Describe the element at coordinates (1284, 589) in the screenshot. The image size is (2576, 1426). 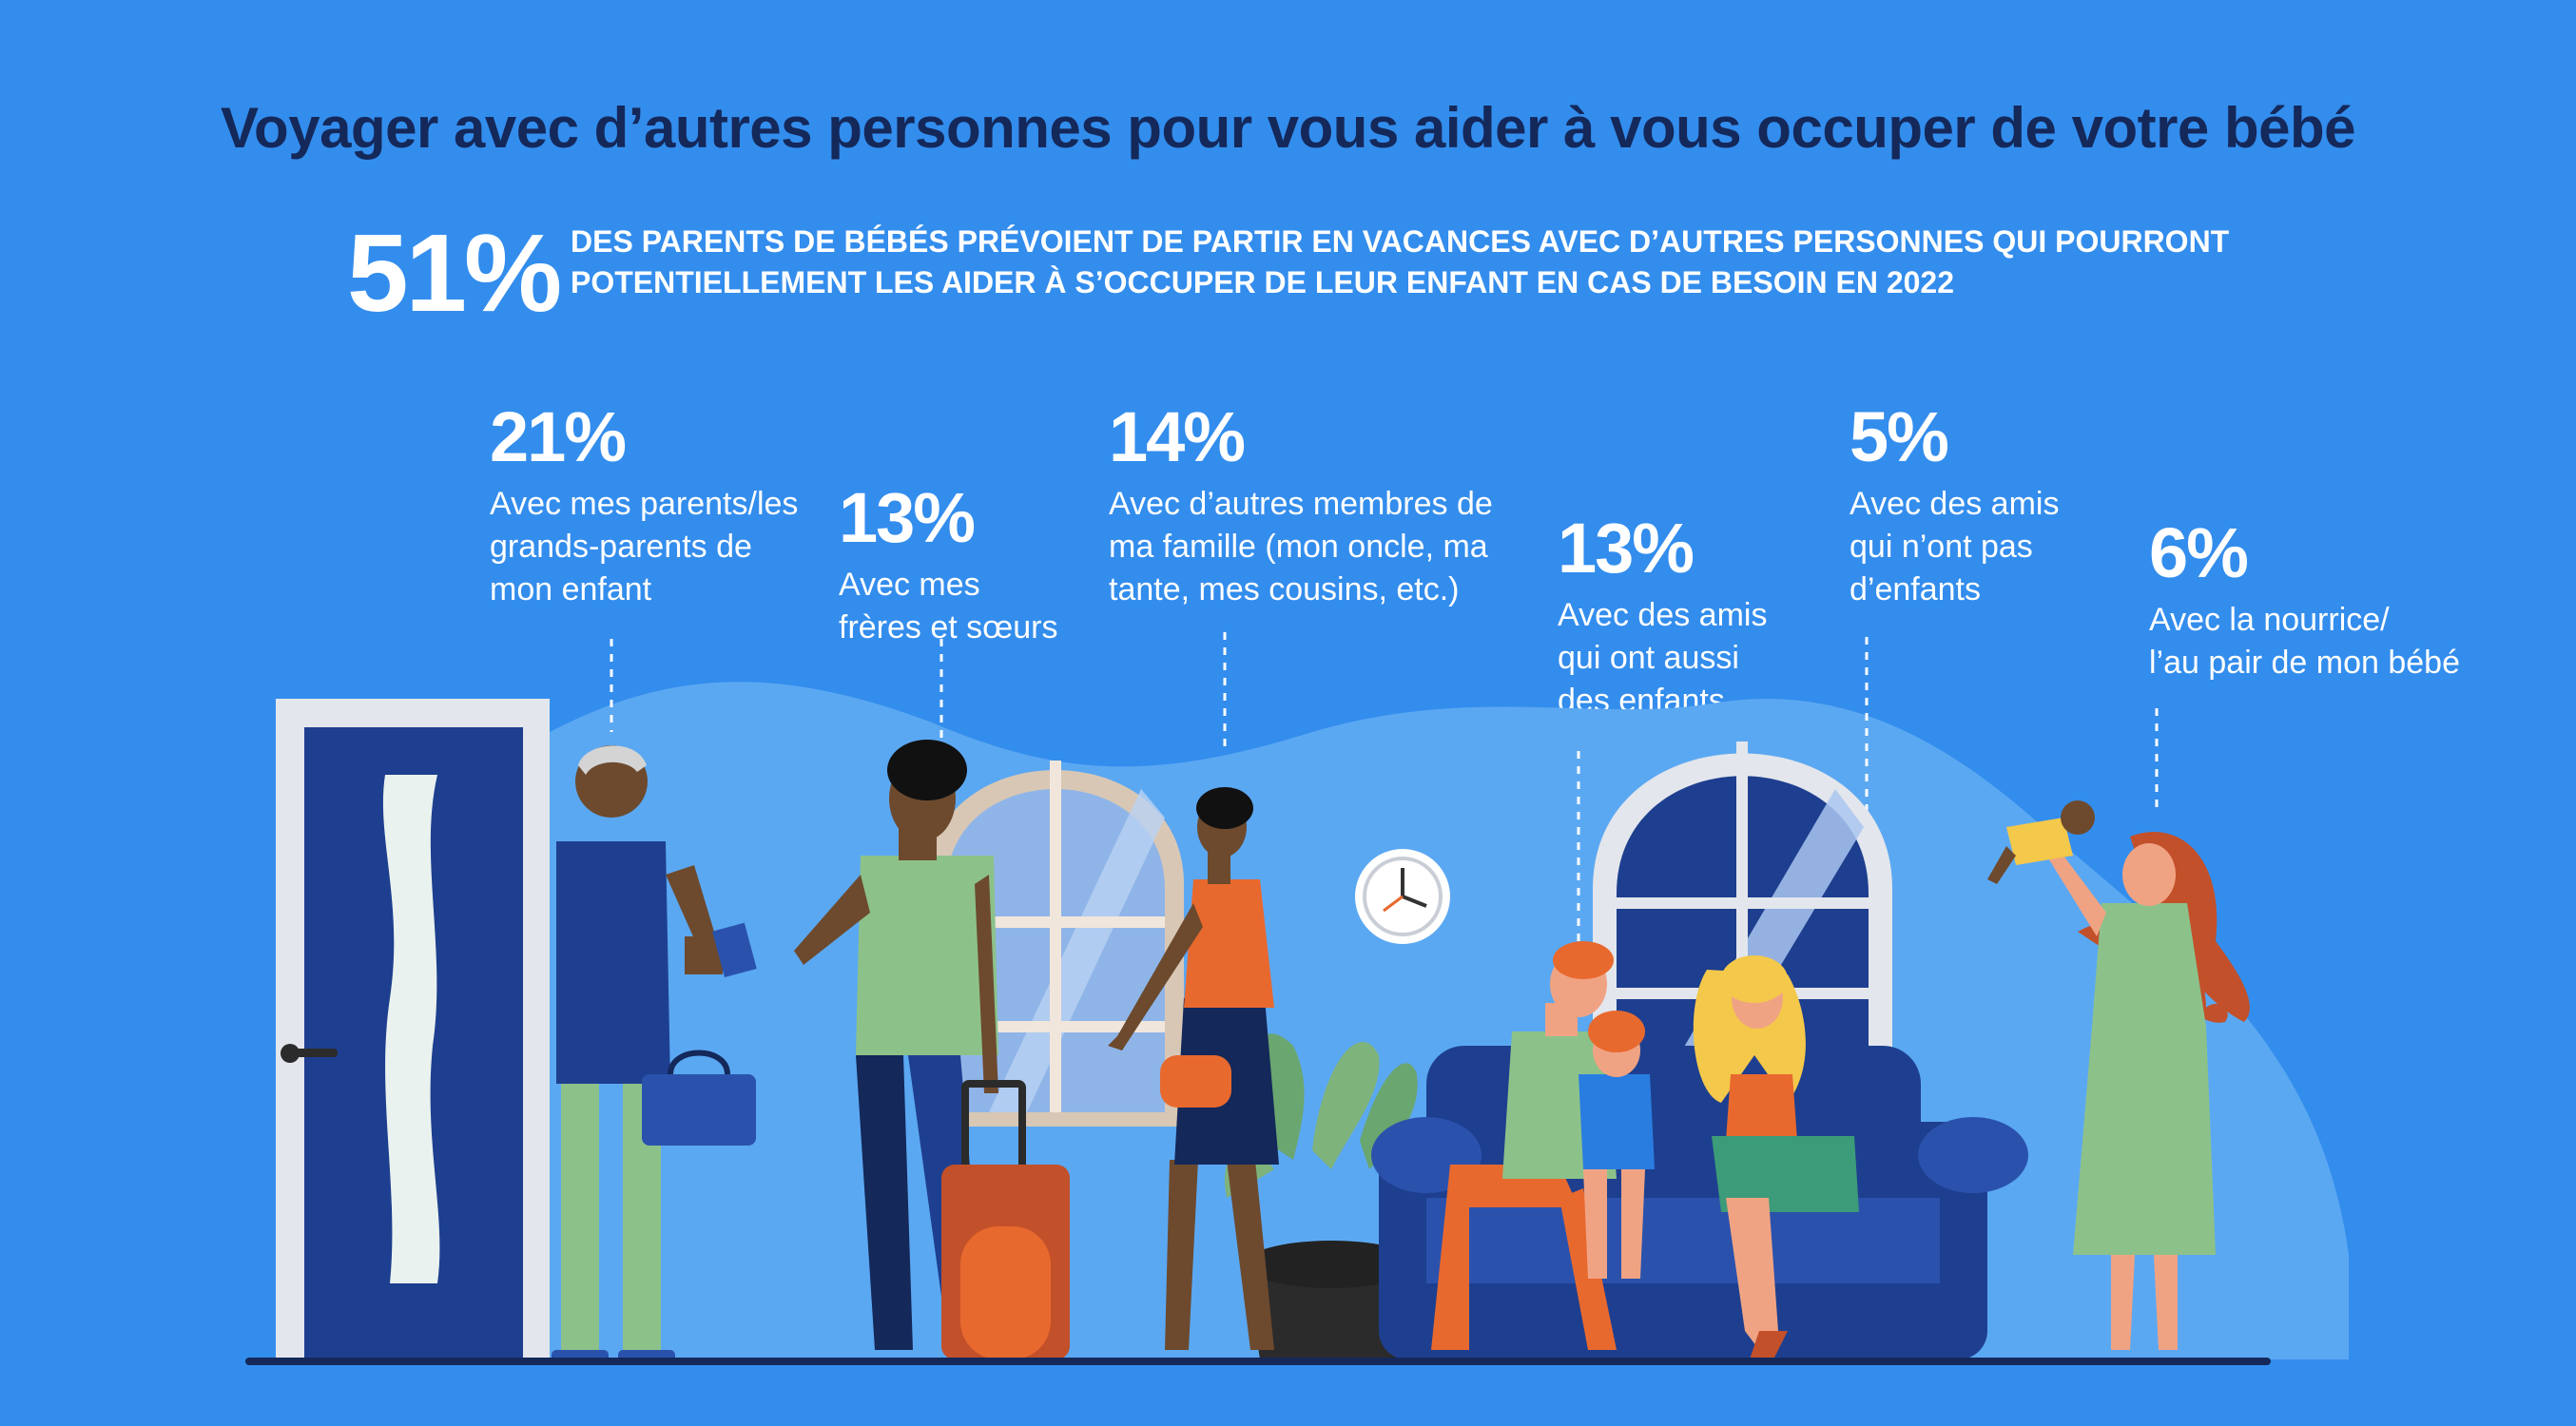
I see `stat-label-line: tante, mes cousins, etc.)` at that location.